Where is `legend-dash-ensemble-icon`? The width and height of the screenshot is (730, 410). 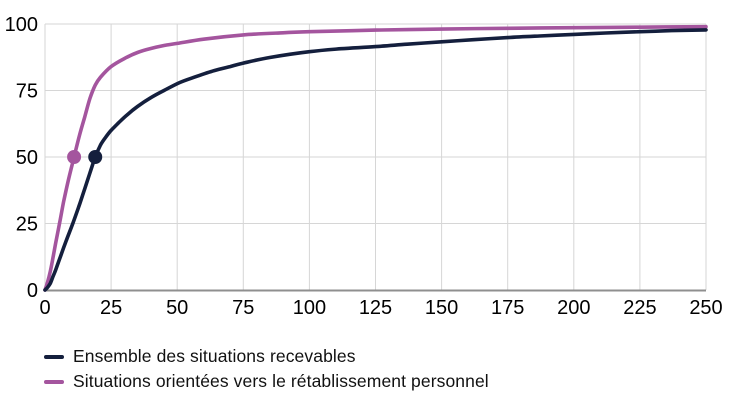
legend-dash-ensemble-icon is located at coordinates (54, 356).